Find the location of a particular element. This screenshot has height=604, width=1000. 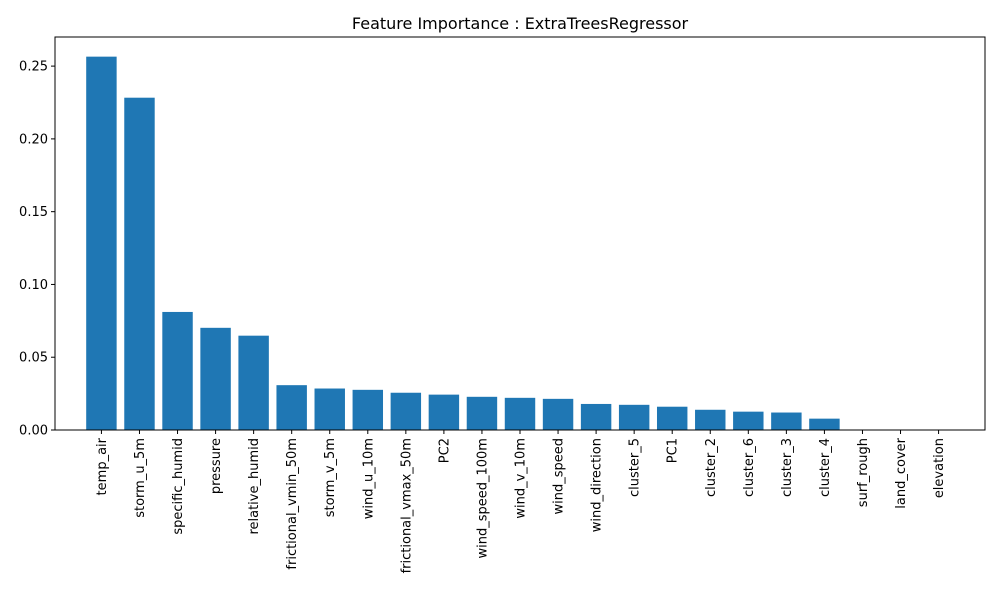

x-tick-label: temp_air is located at coordinates (102, 466).